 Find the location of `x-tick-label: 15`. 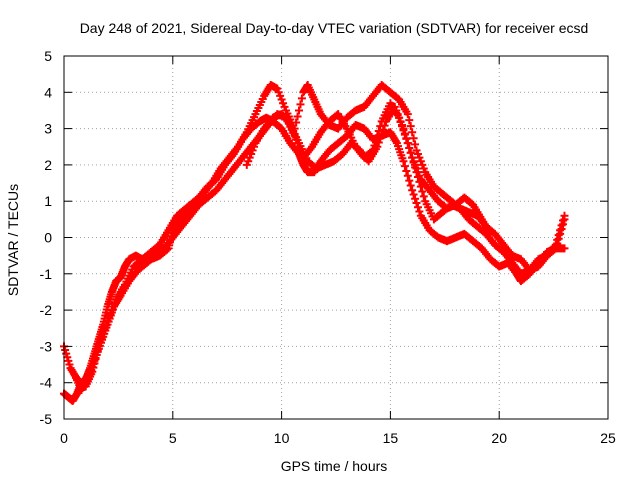

x-tick-label: 15 is located at coordinates (391, 438).